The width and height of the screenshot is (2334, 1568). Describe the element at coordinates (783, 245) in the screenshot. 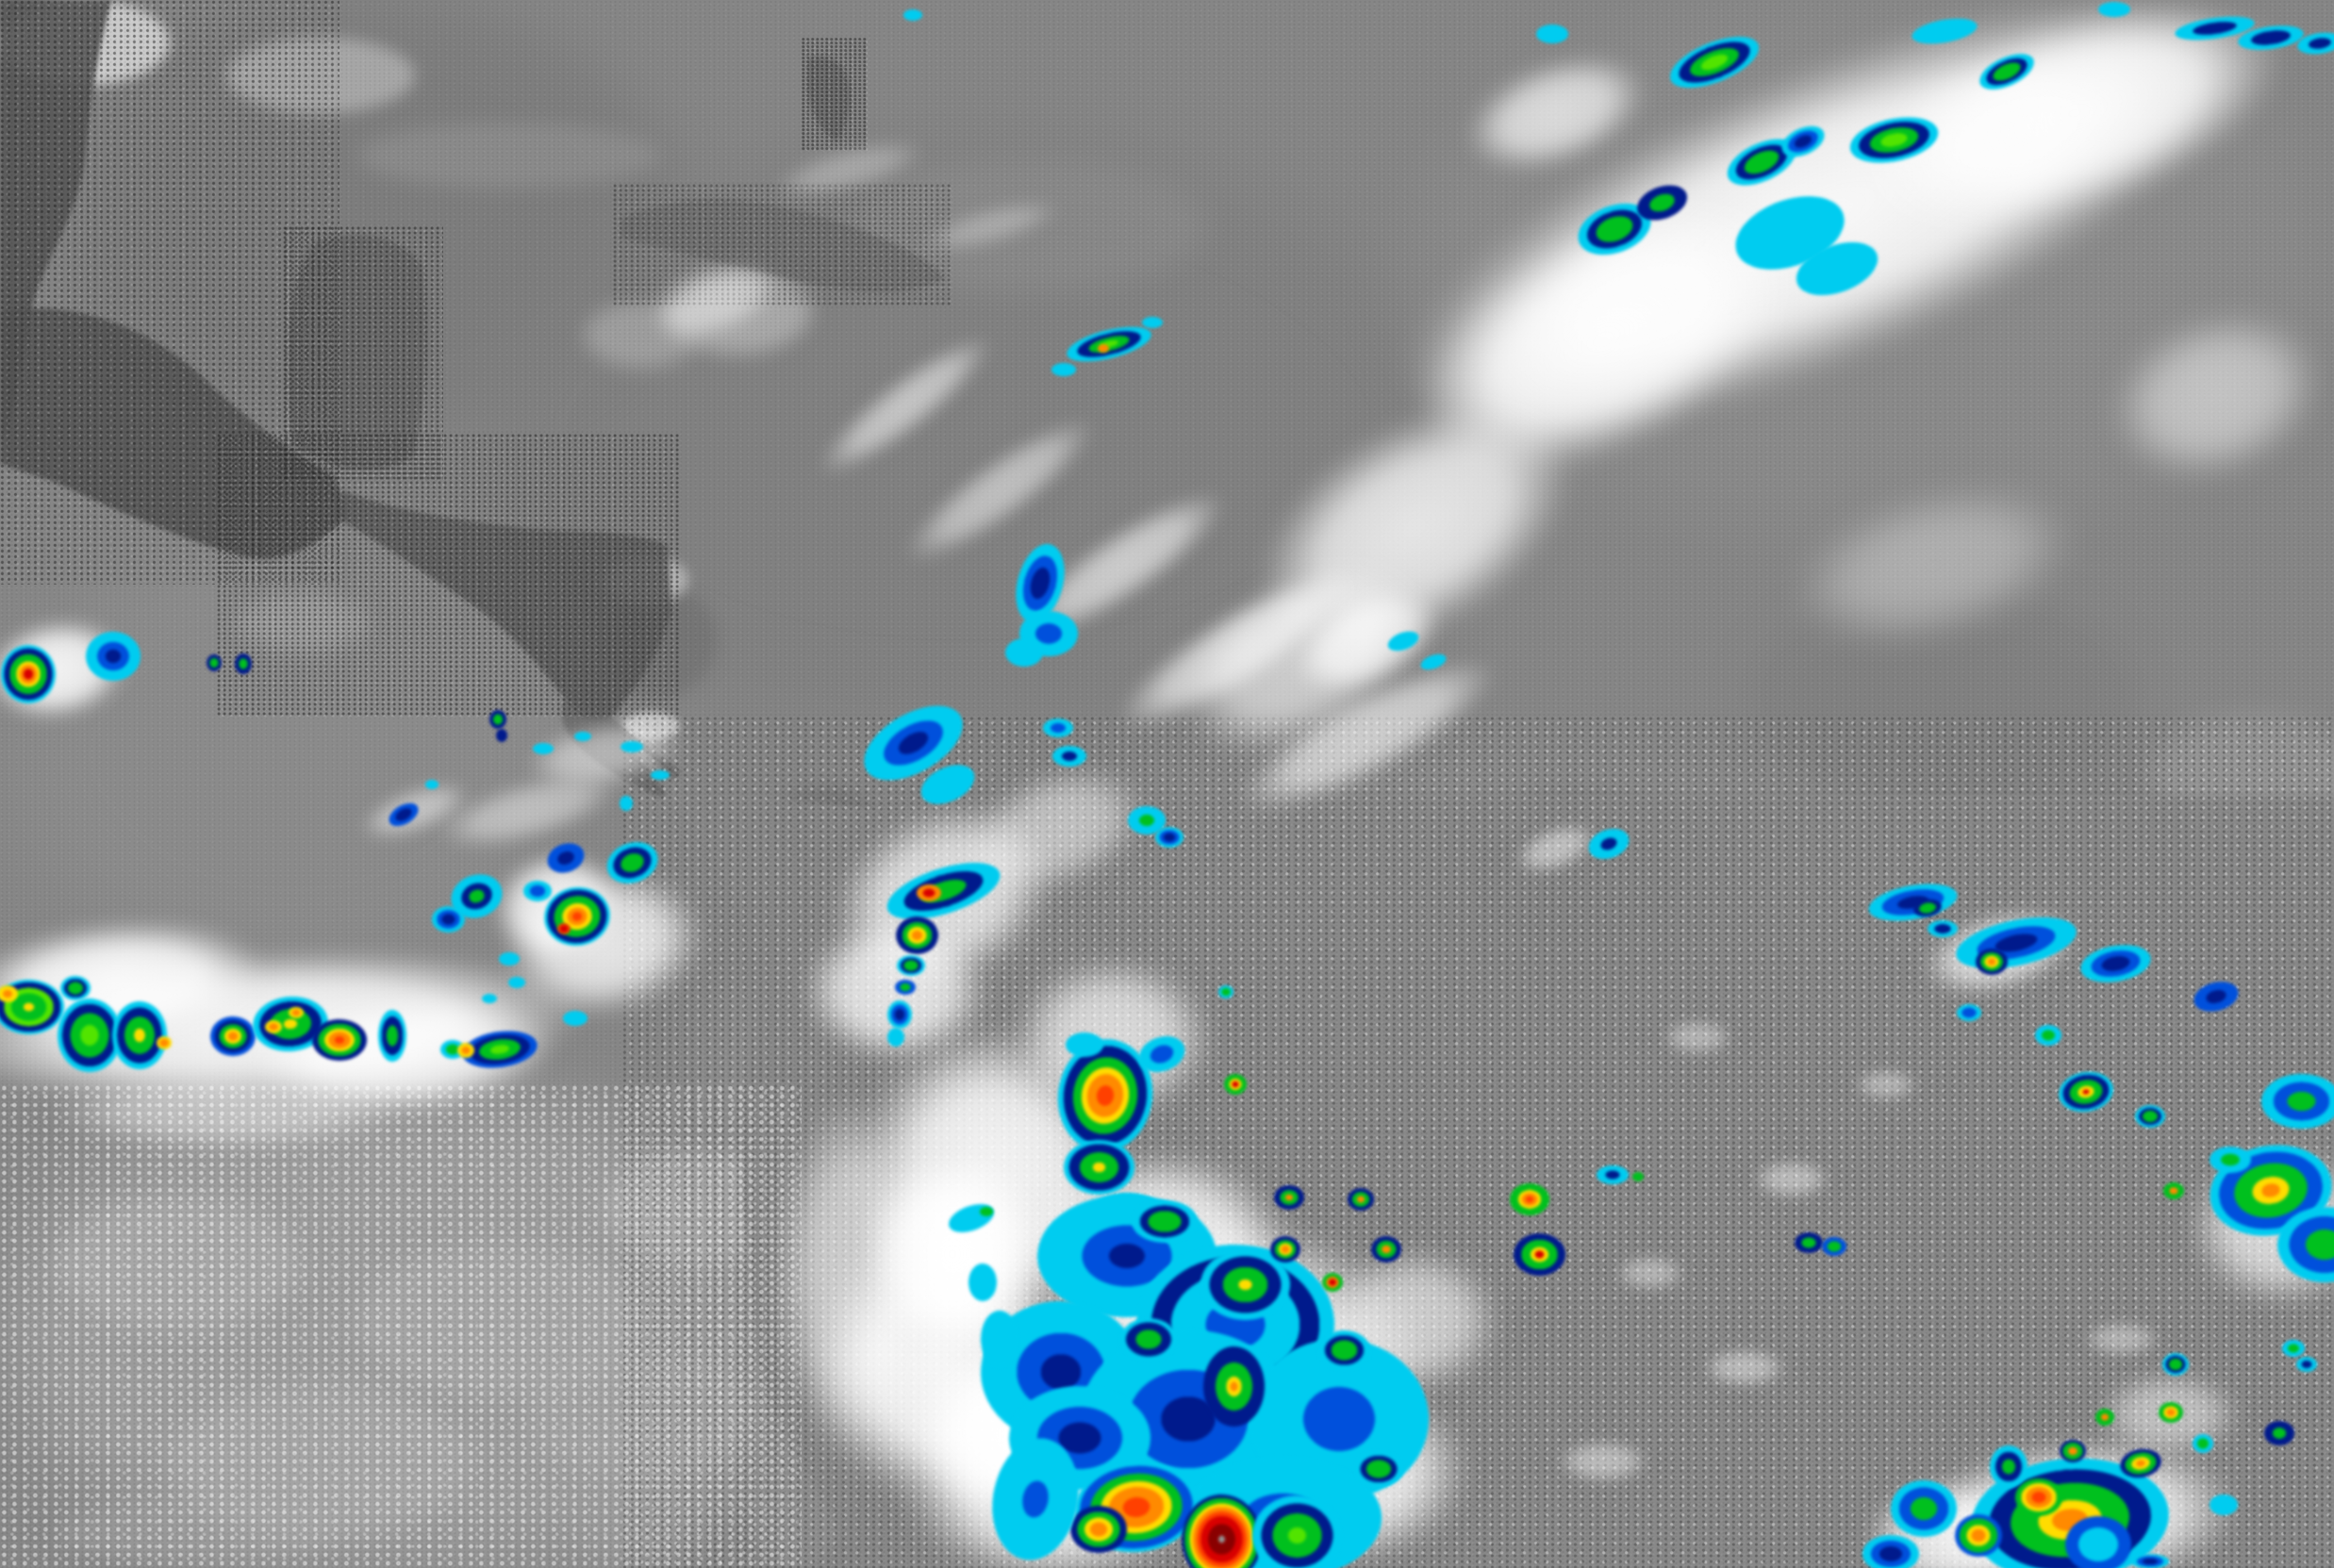

I see `cuba-island` at that location.